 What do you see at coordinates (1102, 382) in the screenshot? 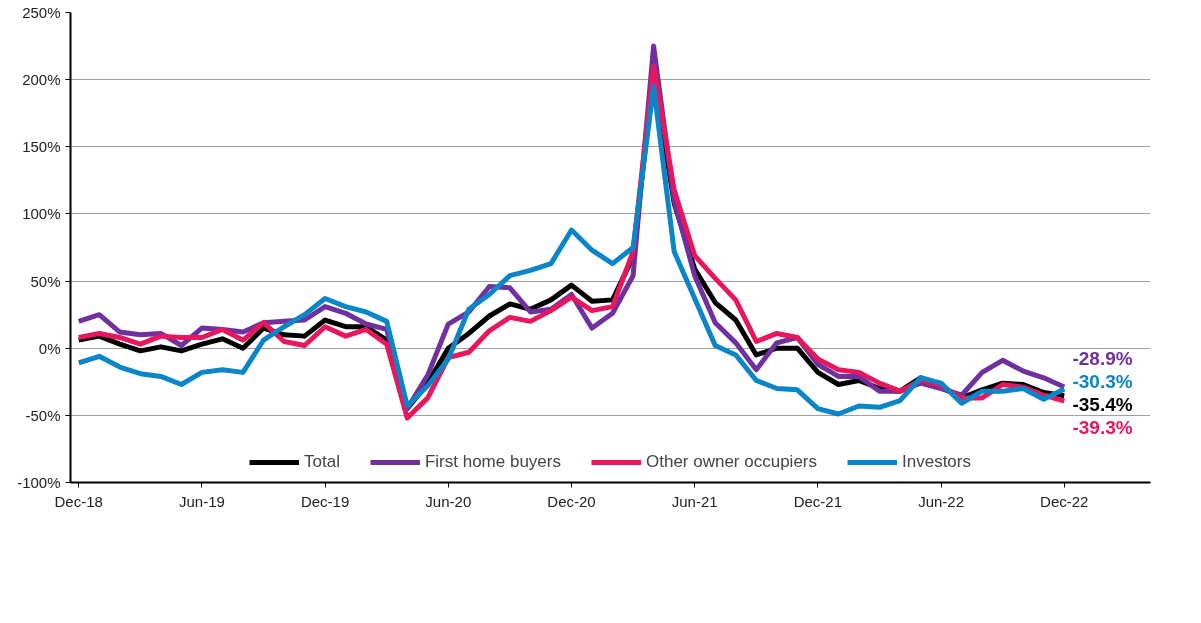
I see `data-label: -30.3%` at bounding box center [1102, 382].